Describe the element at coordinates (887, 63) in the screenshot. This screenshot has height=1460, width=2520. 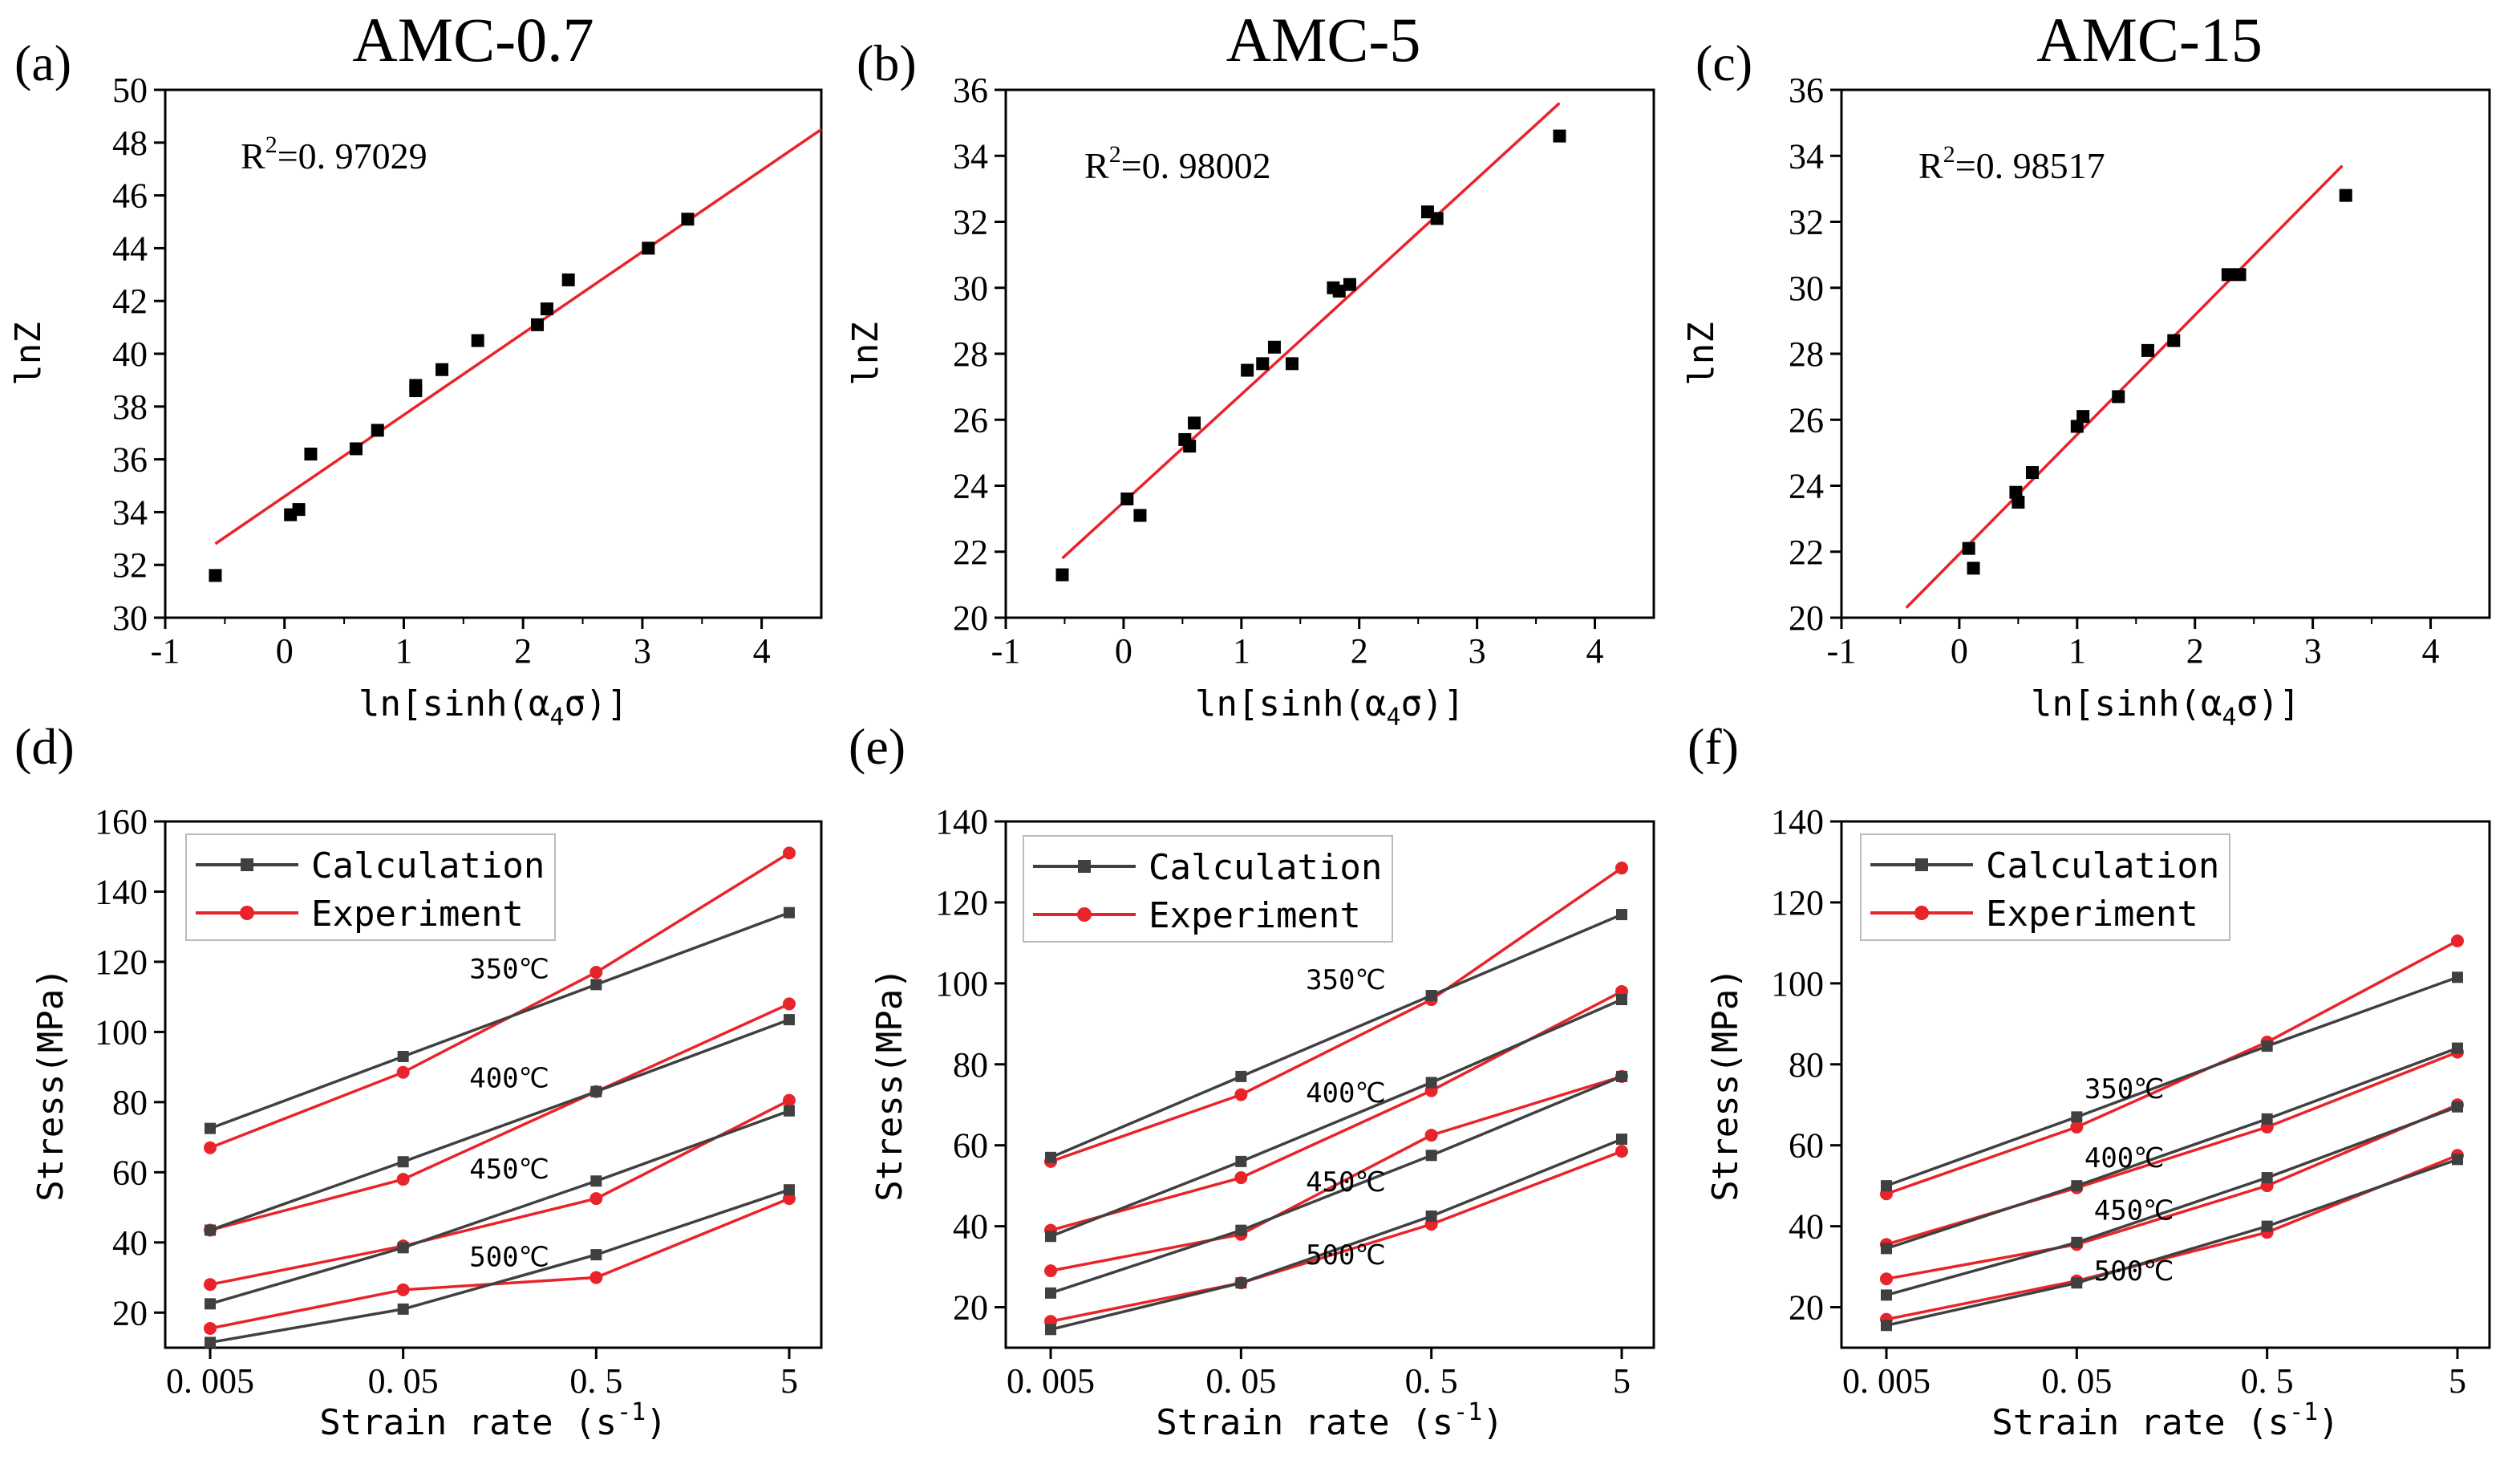
I see `panel-label: (b)` at that location.